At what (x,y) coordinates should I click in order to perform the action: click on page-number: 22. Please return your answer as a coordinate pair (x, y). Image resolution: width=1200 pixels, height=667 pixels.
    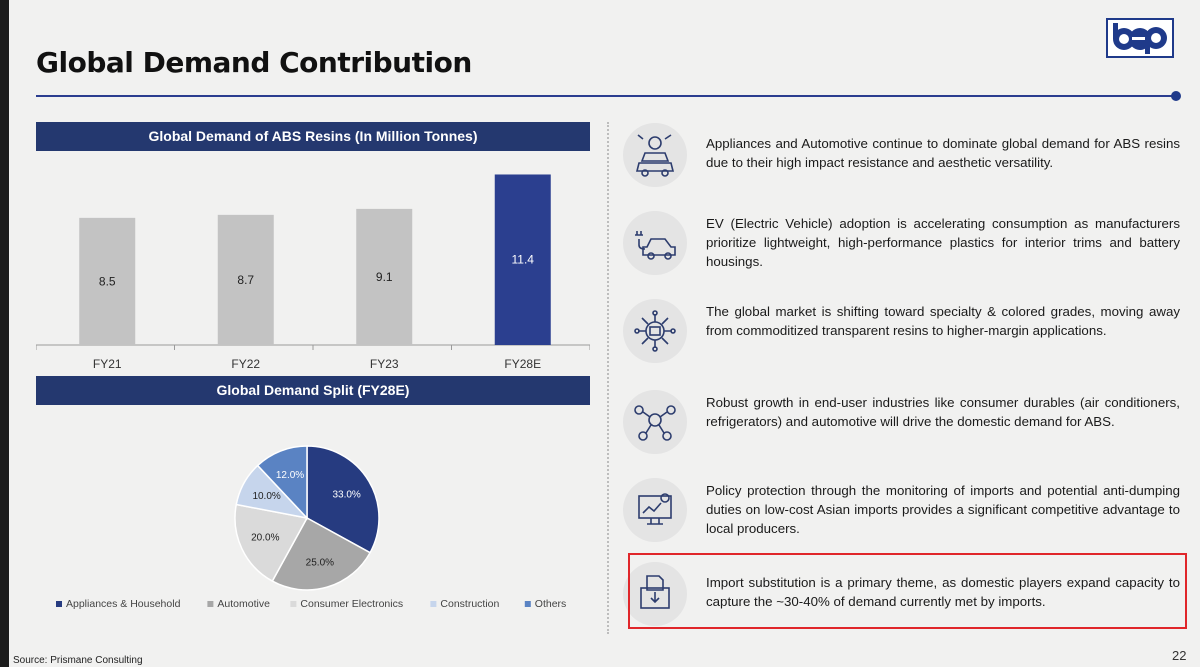
    Looking at the image, I should click on (1179, 655).